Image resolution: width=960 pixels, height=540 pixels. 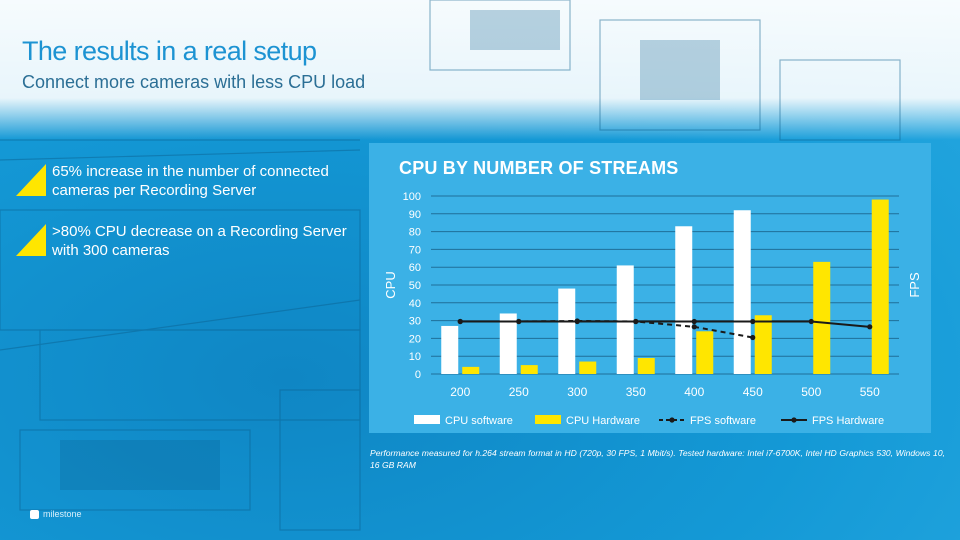 I want to click on x-tick-label: 500, so click(x=811, y=392).